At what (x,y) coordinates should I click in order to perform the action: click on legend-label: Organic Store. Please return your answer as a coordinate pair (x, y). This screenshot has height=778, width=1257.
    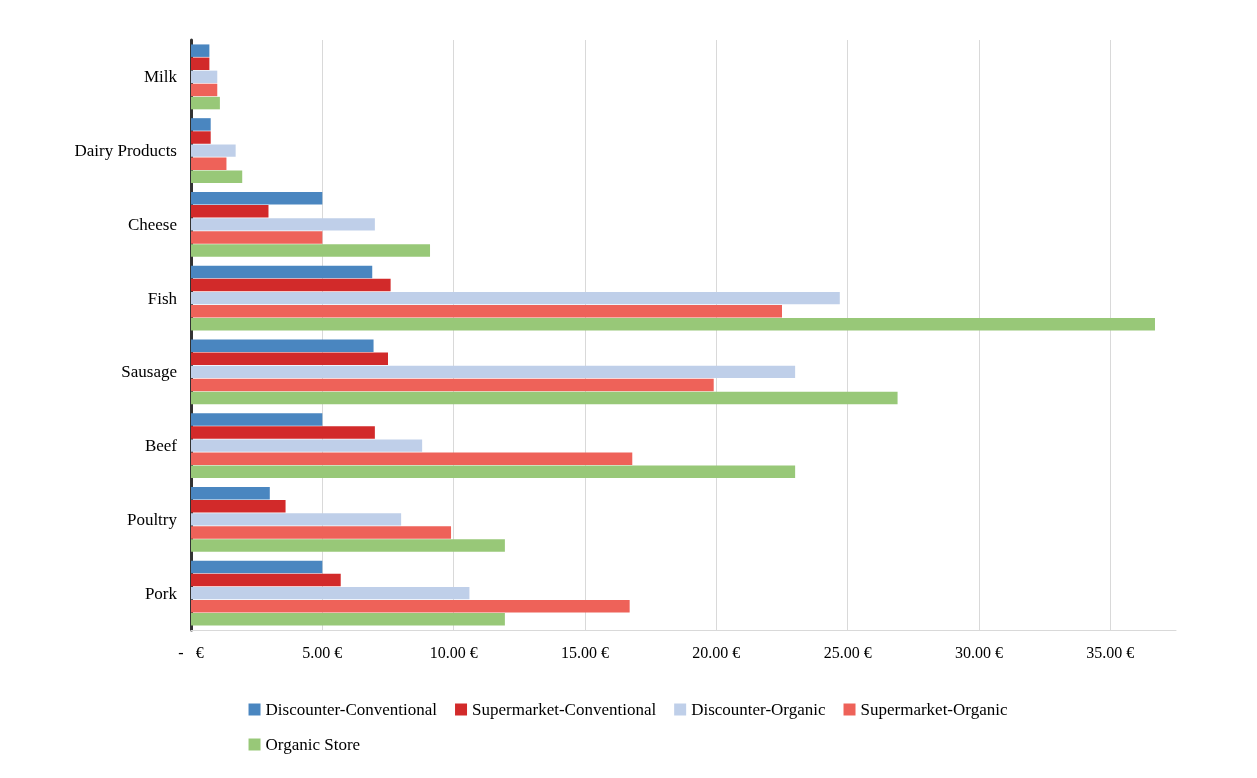
    Looking at the image, I should click on (313, 744).